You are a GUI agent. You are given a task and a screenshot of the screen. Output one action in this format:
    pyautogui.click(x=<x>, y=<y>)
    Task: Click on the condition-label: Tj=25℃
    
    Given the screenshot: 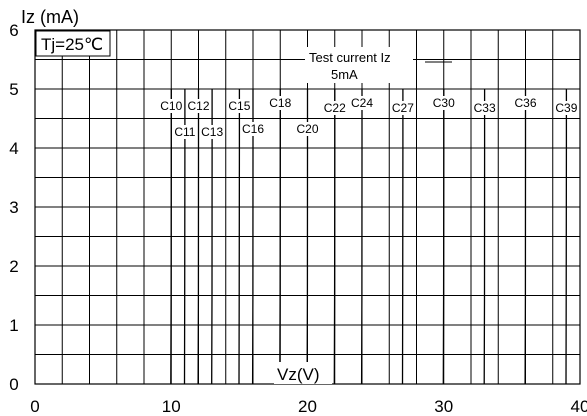 What is the action you would take?
    pyautogui.click(x=72, y=44)
    